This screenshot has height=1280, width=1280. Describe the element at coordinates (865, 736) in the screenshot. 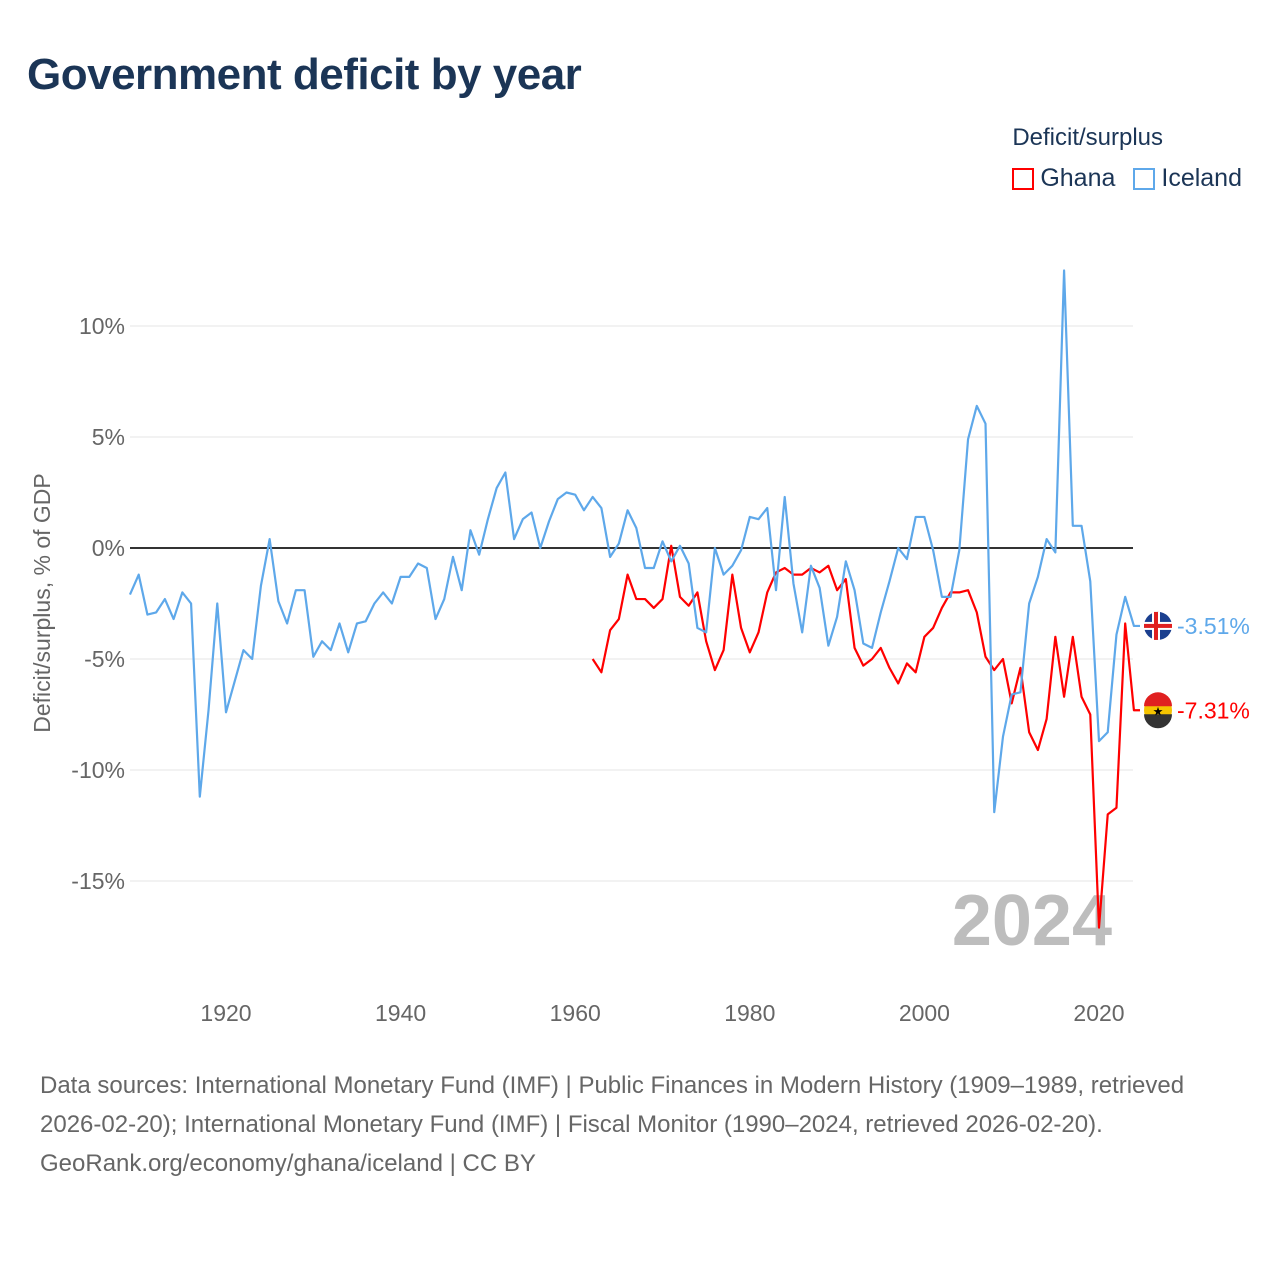

I see `series-line-ghana` at that location.